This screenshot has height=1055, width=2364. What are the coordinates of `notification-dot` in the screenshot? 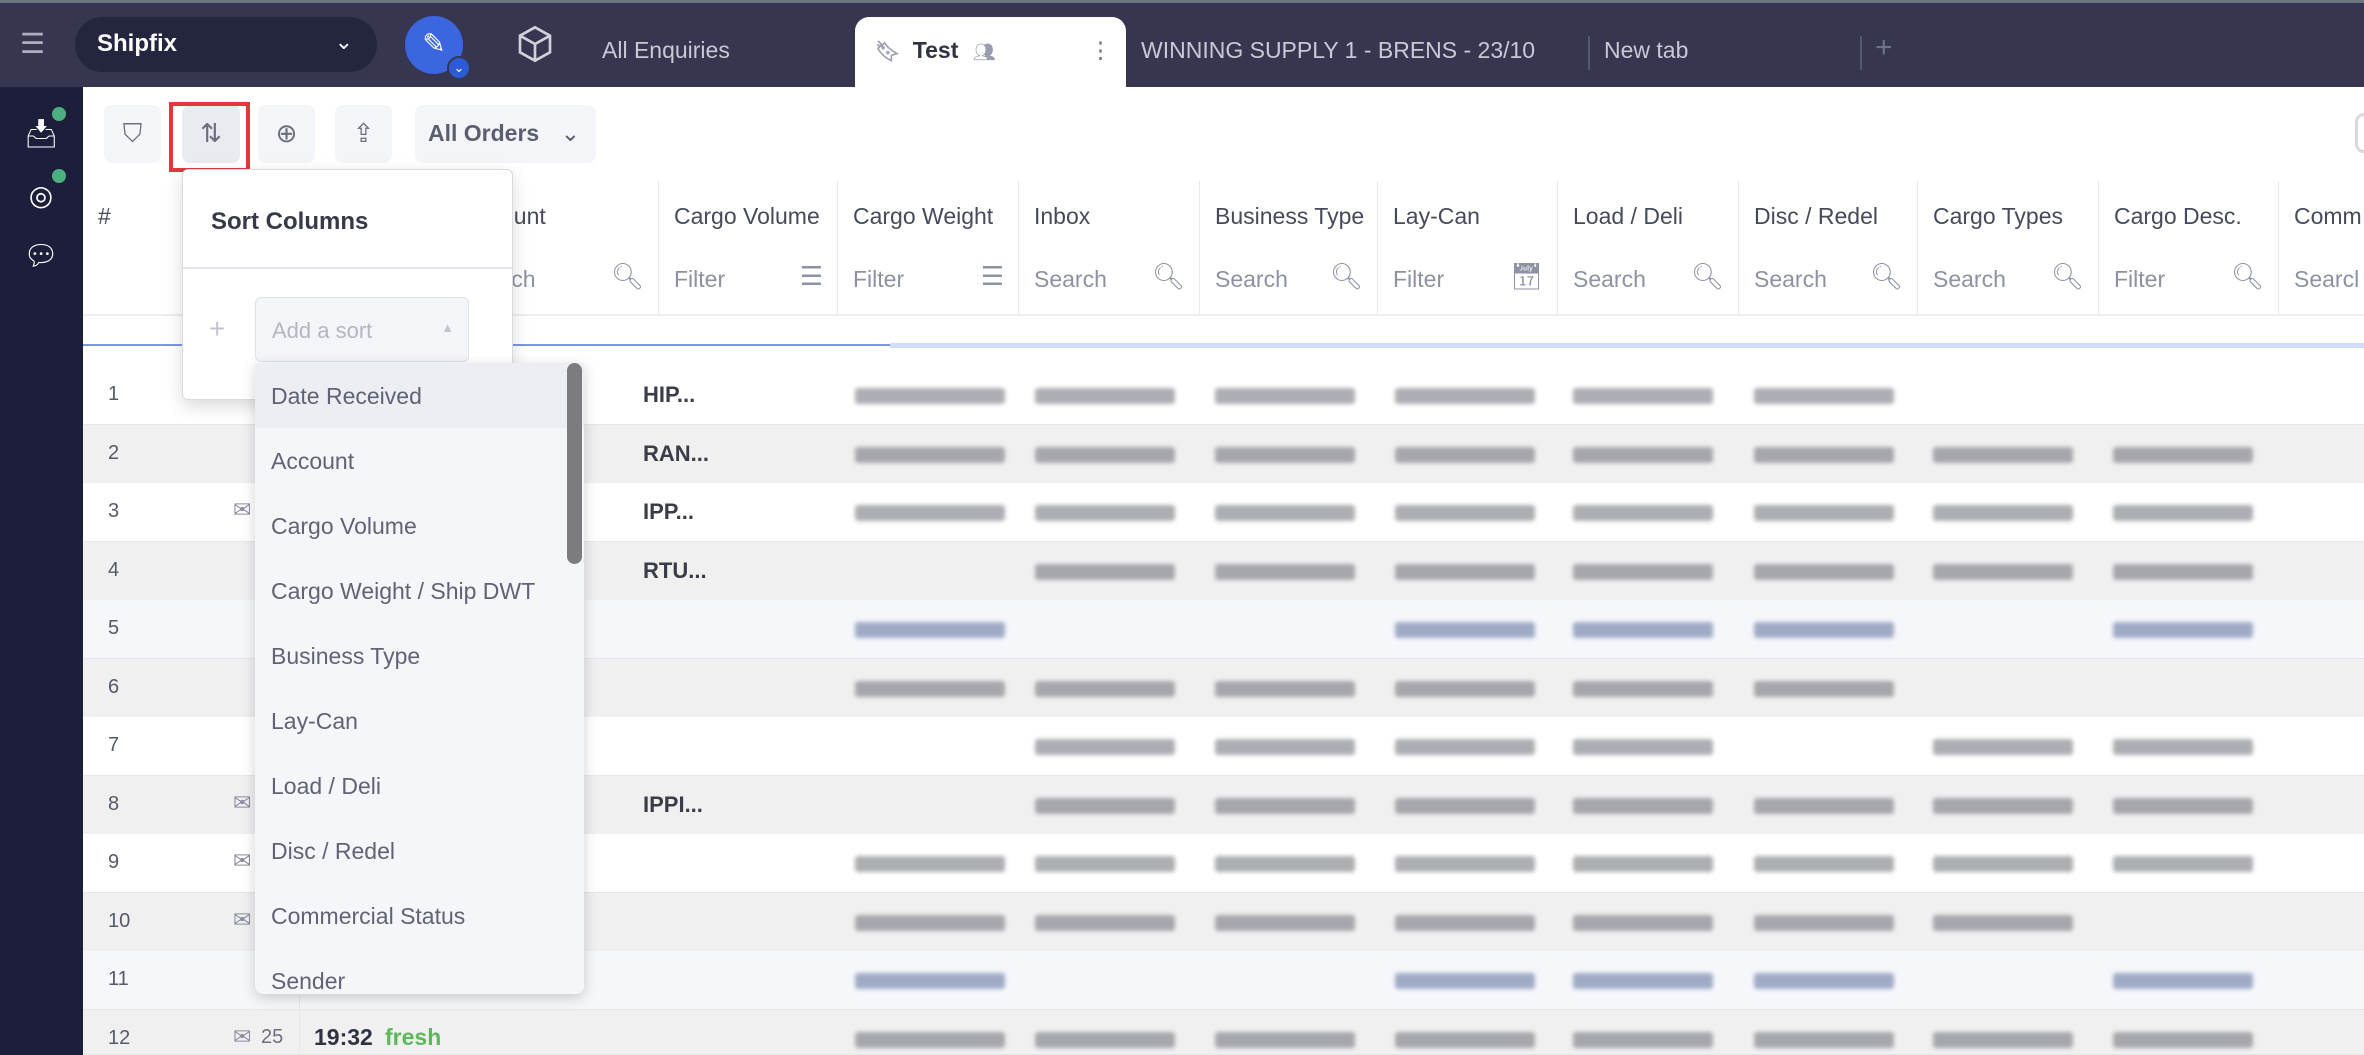 It's located at (59, 176).